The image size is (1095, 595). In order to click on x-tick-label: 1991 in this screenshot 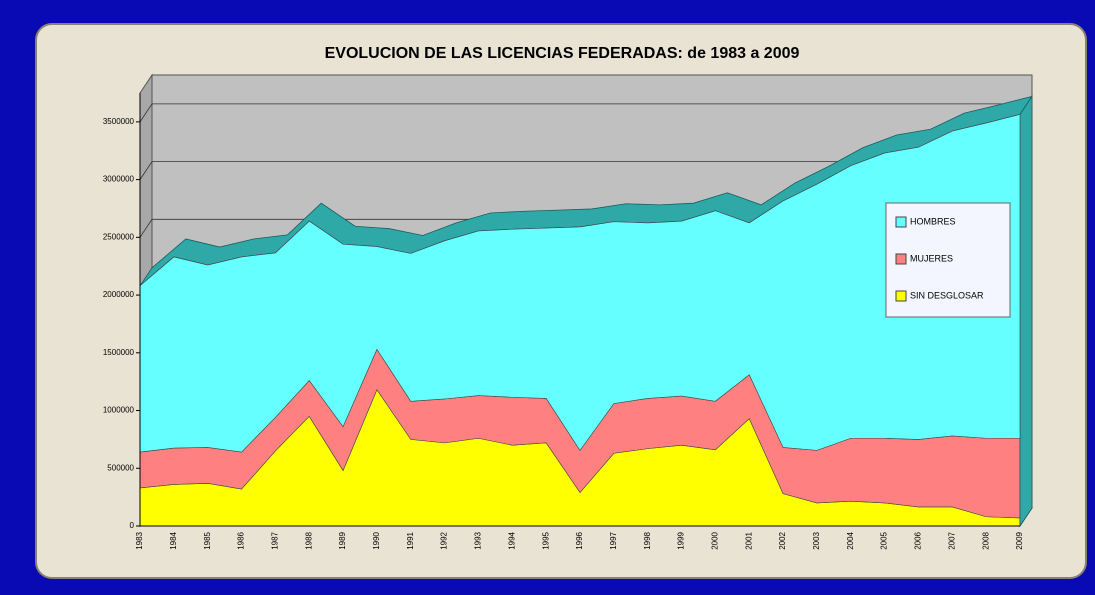, I will do `click(410, 540)`.